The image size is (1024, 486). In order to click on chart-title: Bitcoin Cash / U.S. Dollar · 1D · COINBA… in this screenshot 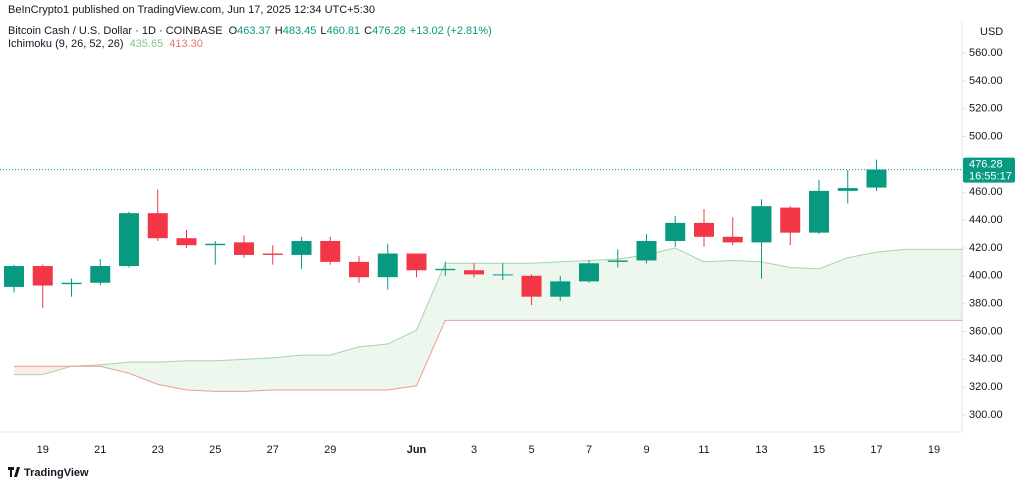, I will do `click(115, 31)`.